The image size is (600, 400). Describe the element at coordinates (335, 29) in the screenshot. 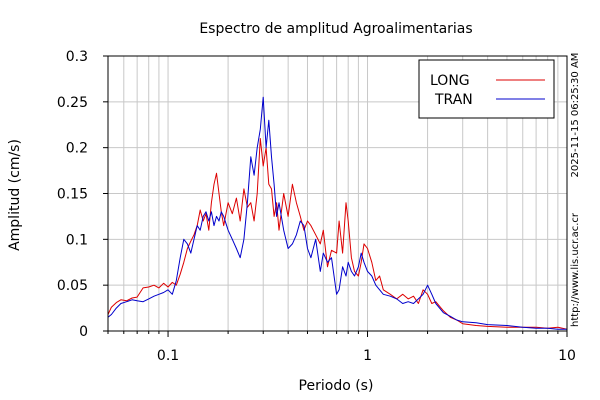

I see `chart-title: Espectro de amplitud Agroalimentarias` at that location.